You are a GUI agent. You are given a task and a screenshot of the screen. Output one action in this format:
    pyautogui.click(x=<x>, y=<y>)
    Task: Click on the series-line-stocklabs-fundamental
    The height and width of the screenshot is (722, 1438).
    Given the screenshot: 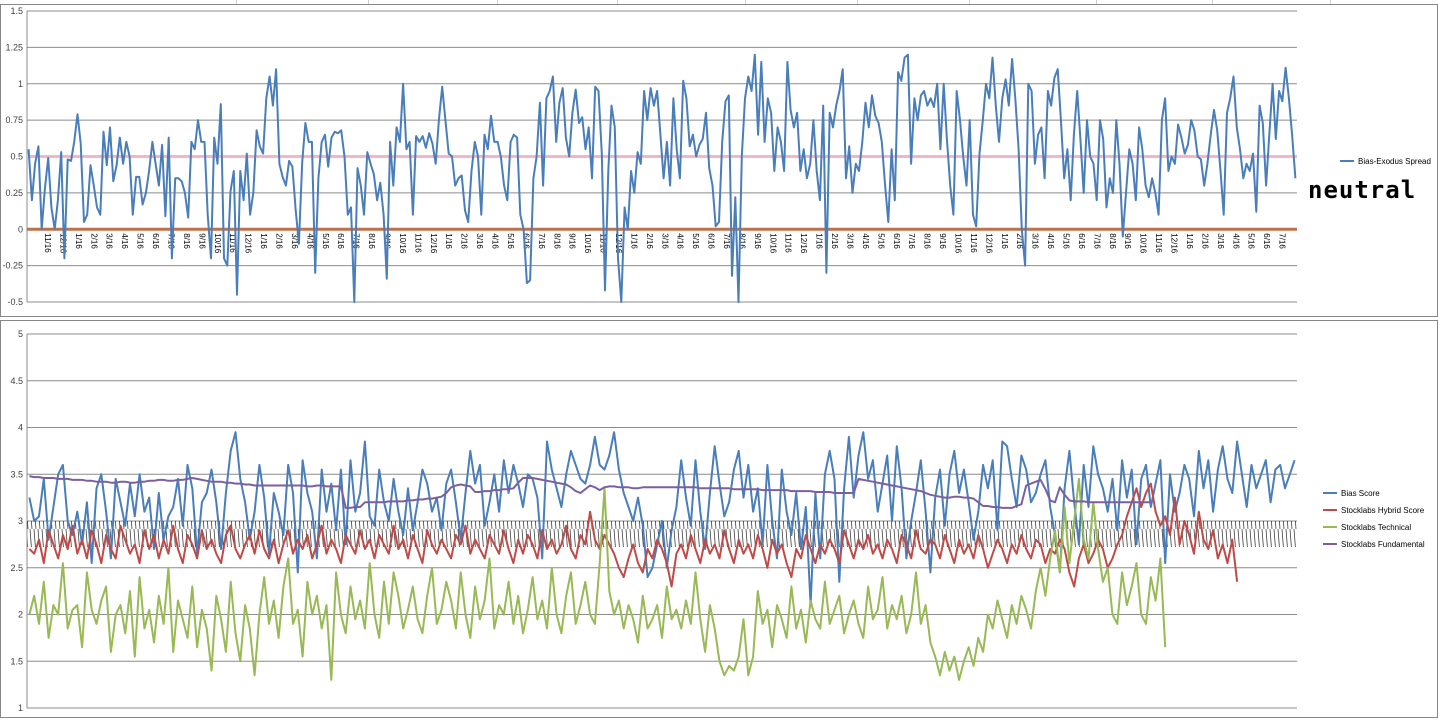 What is the action you would take?
    pyautogui.click(x=590, y=492)
    